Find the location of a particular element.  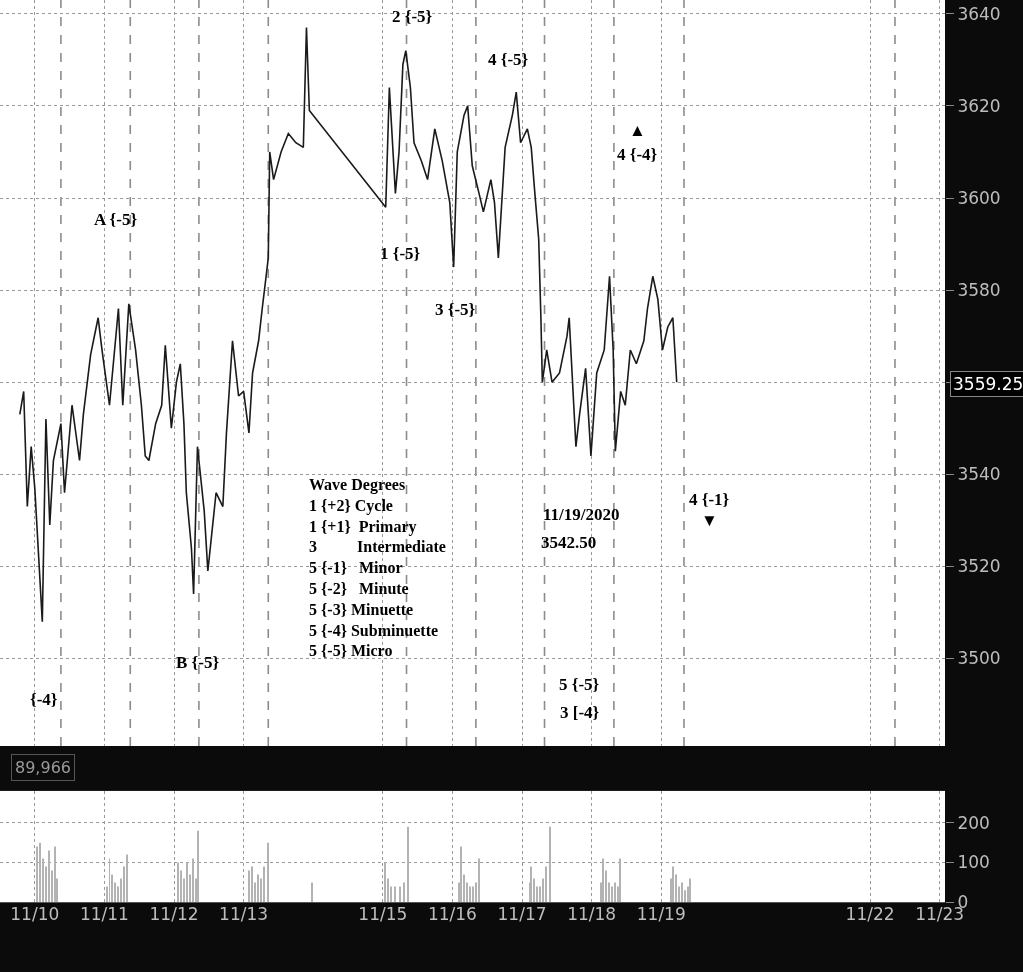

annotation: B {-5} is located at coordinates (198, 662).